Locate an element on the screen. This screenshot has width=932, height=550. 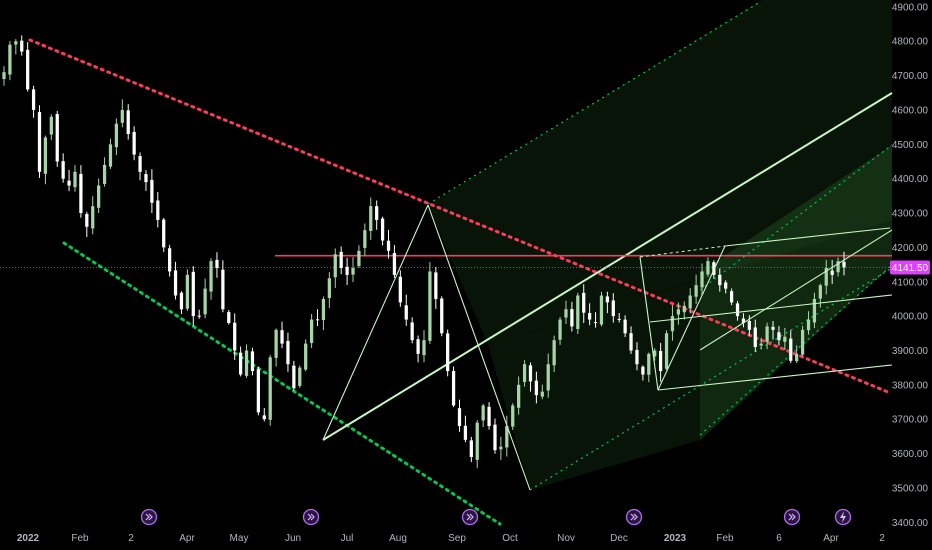
last-price-tag-bg is located at coordinates (910, 267).